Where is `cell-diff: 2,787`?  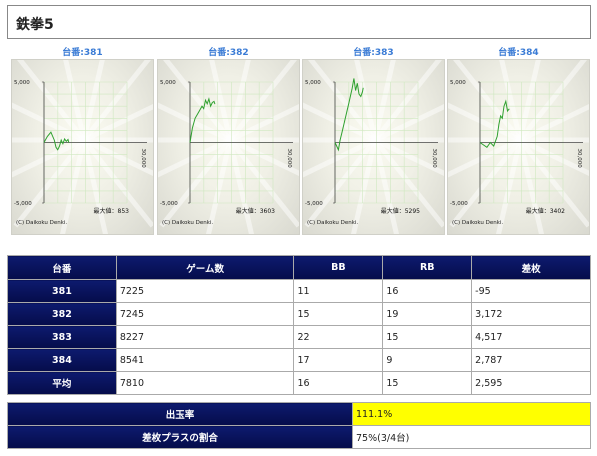 cell-diff: 2,787 is located at coordinates (531, 360).